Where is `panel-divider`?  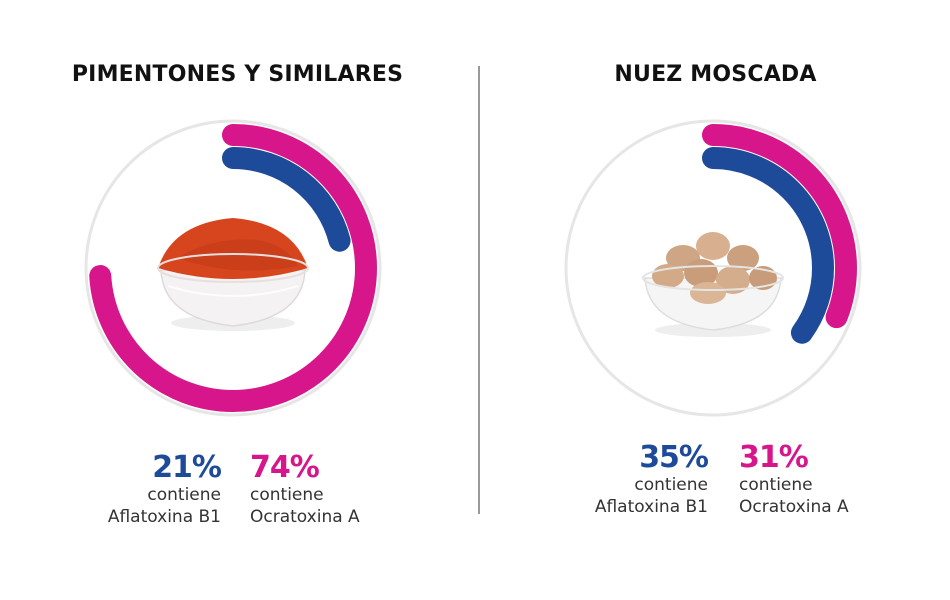 panel-divider is located at coordinates (479, 290).